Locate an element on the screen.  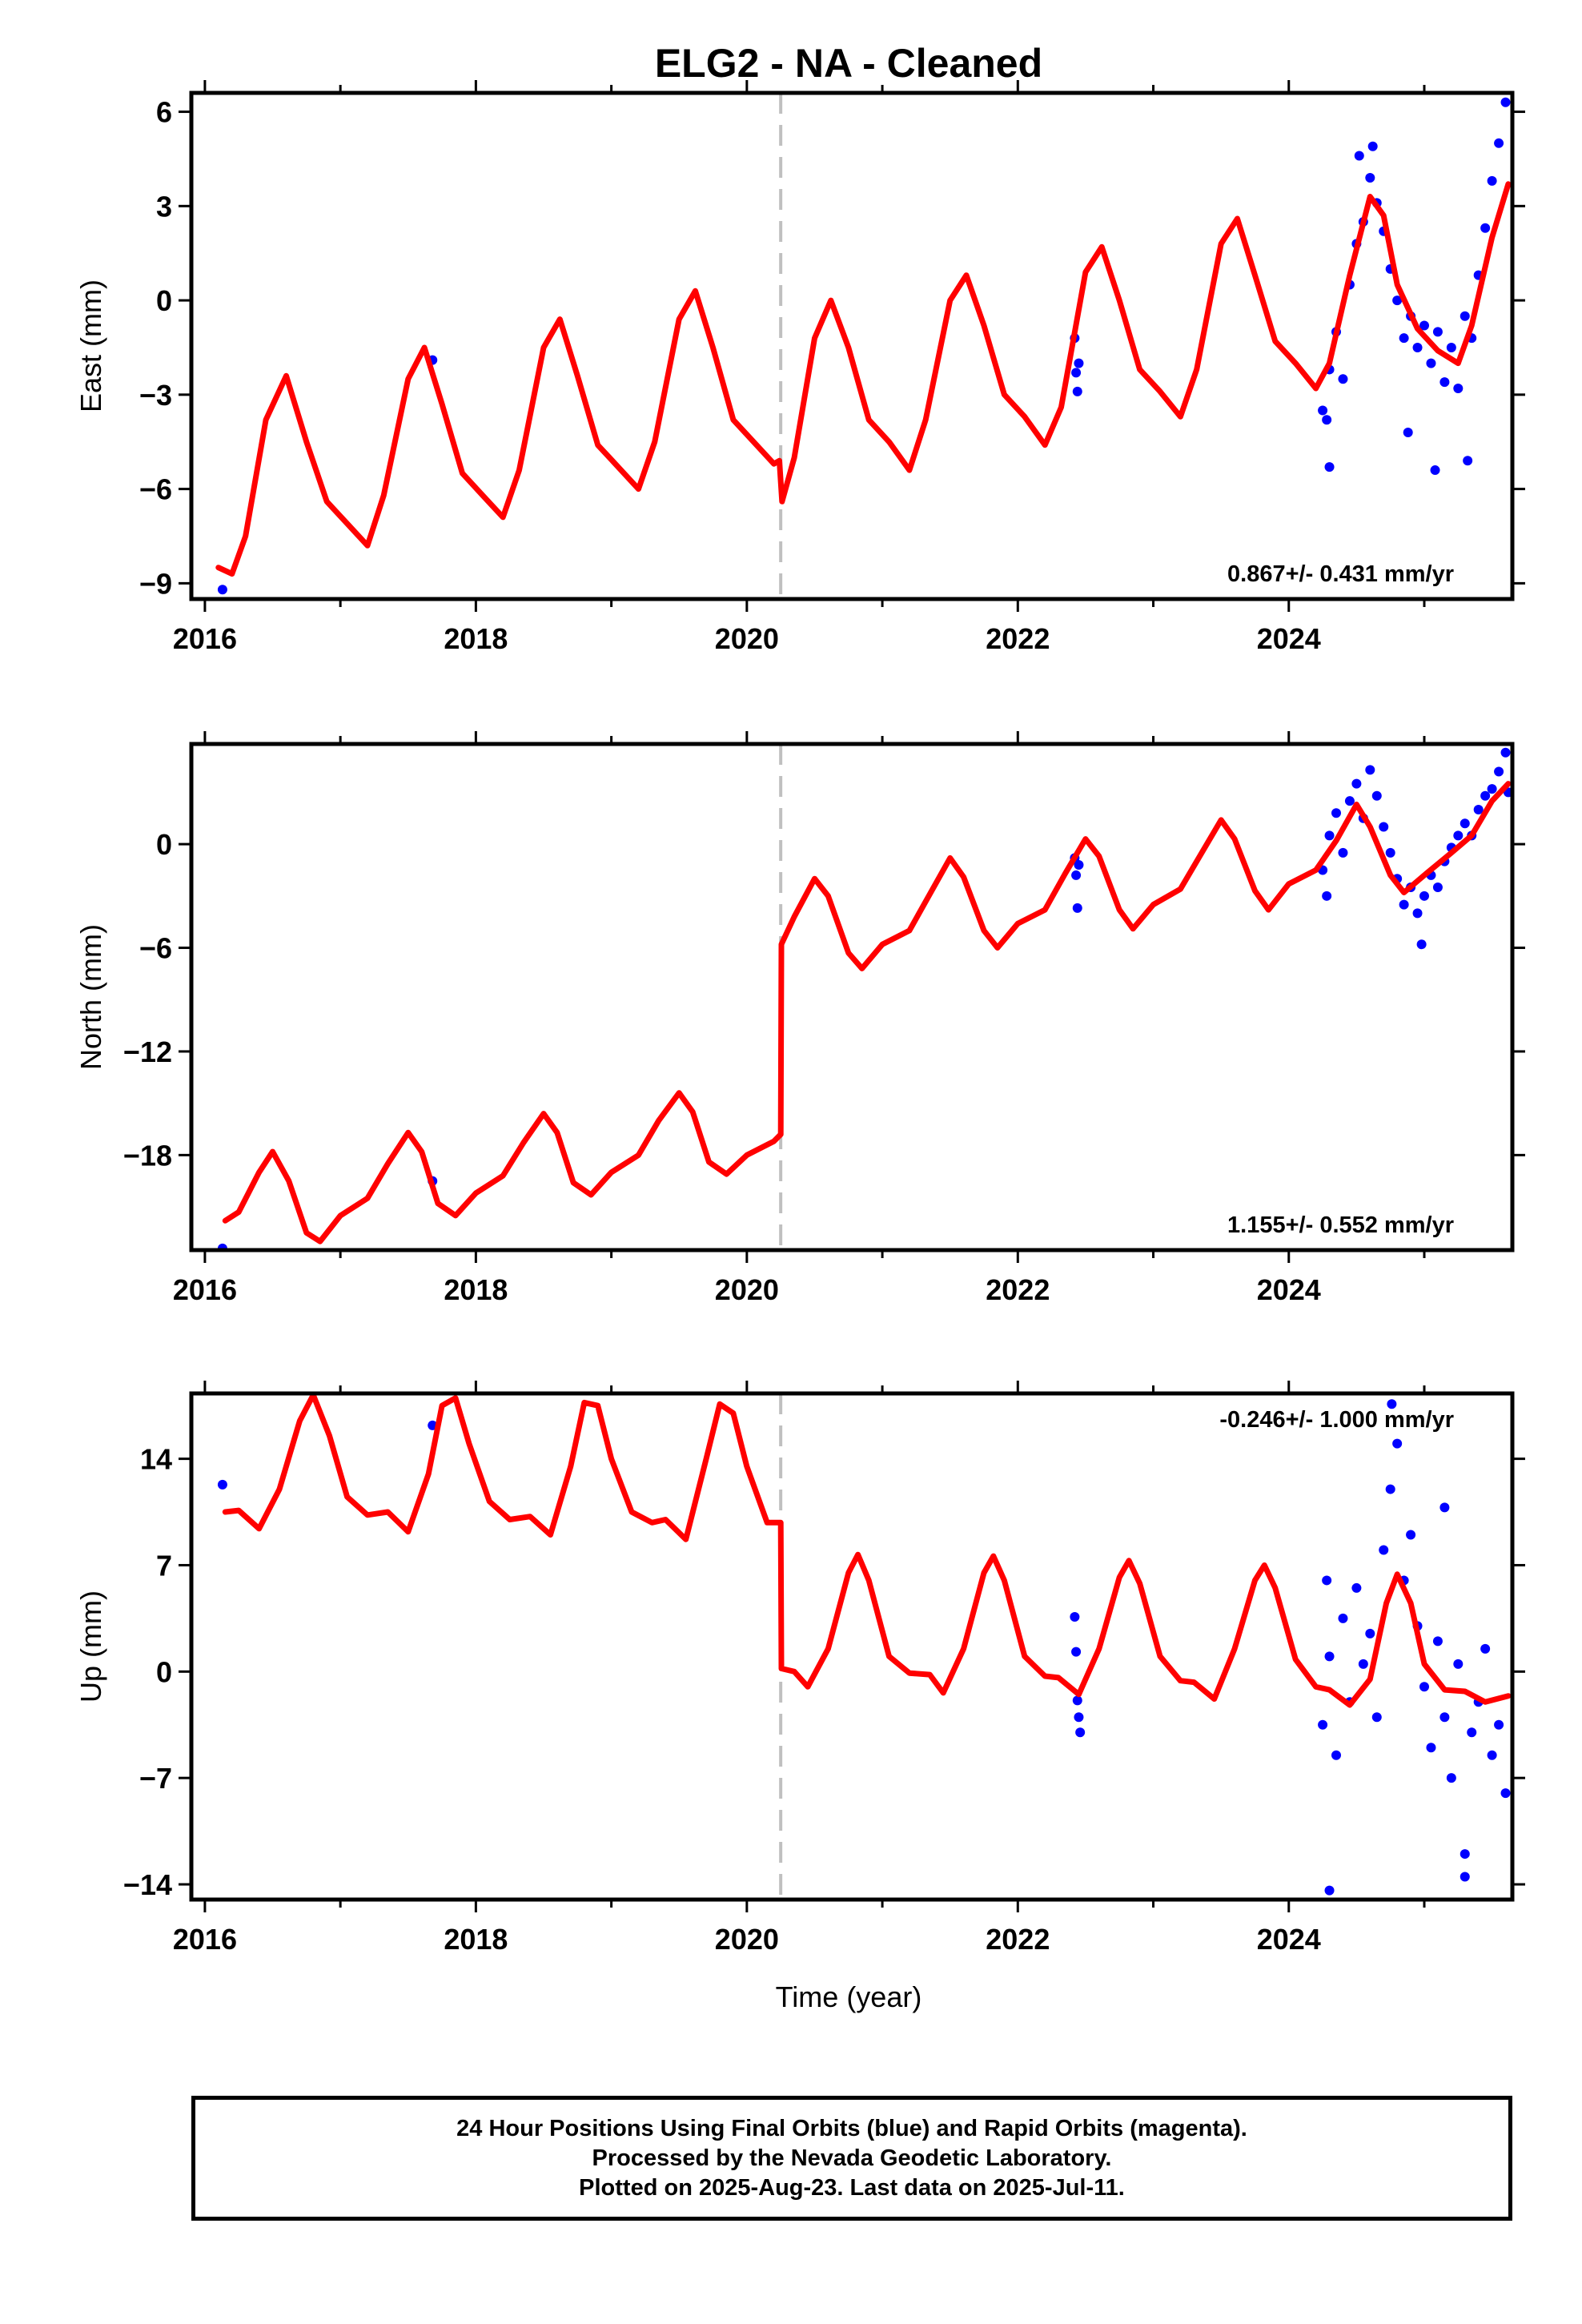
y-tick-label: −14 is located at coordinates (147, 1884).